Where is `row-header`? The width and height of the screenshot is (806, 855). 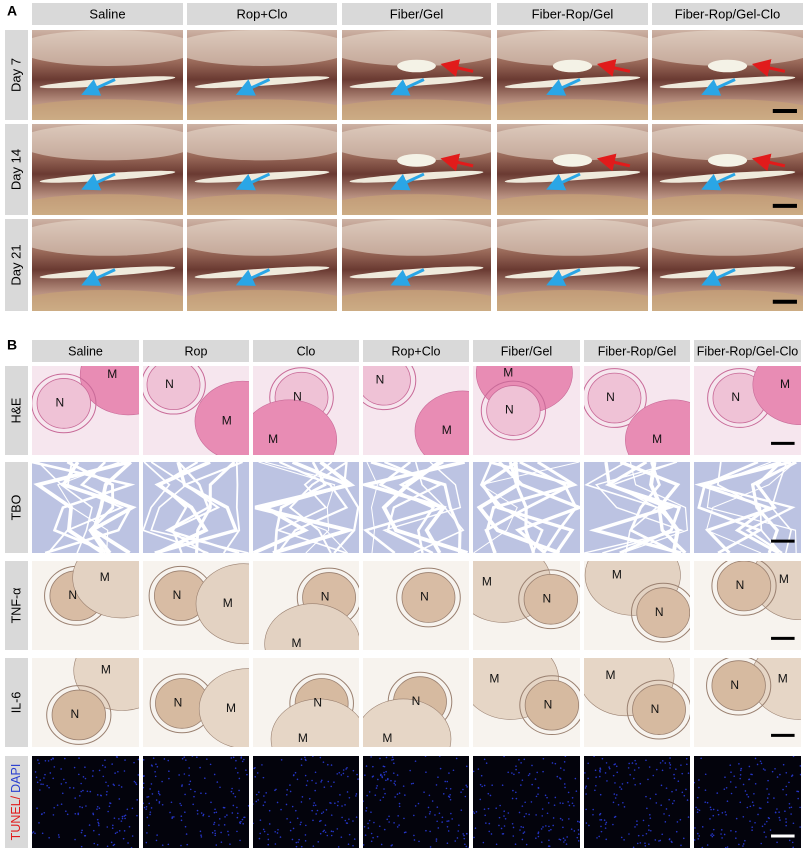
row-header is located at coordinates (16, 605).